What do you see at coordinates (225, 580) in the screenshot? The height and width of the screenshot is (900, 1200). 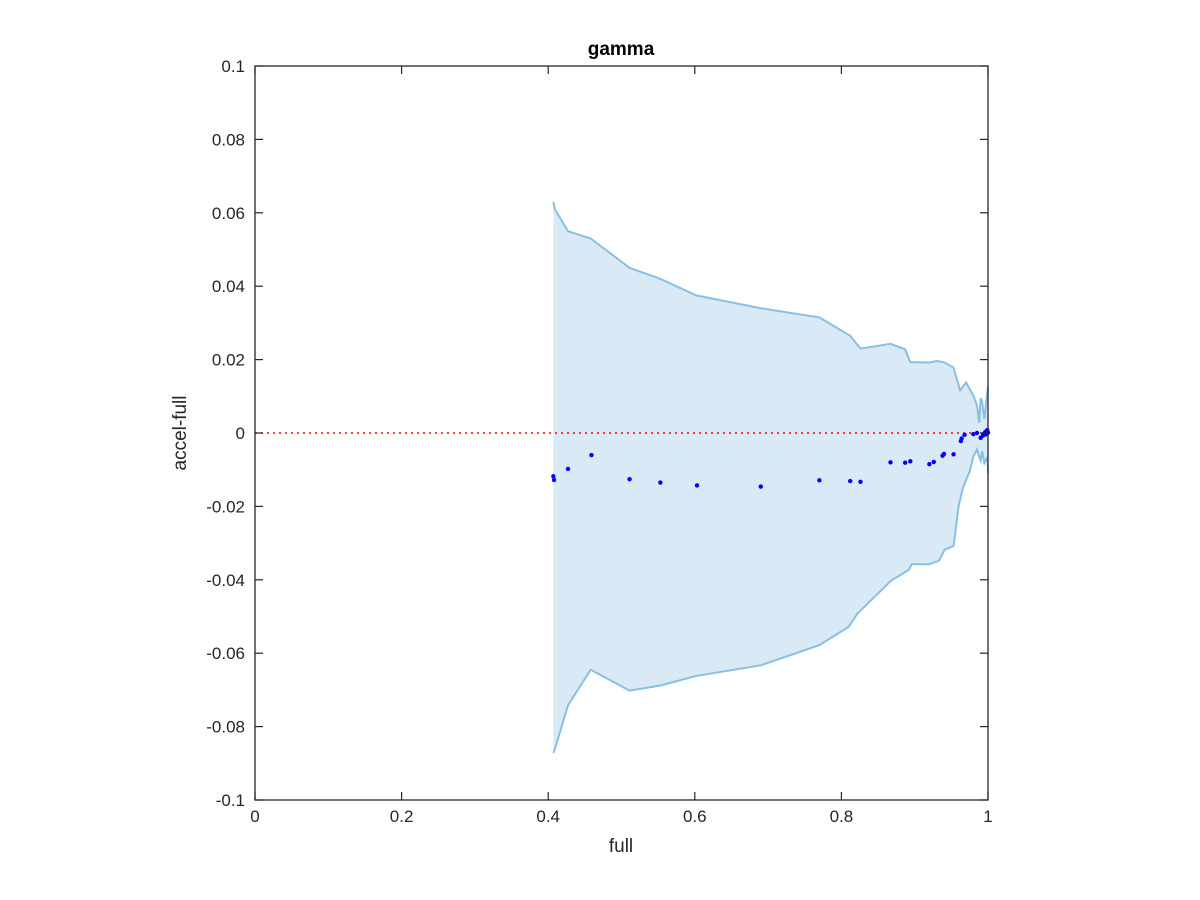 I see `y-tick-label: -0.04` at bounding box center [225, 580].